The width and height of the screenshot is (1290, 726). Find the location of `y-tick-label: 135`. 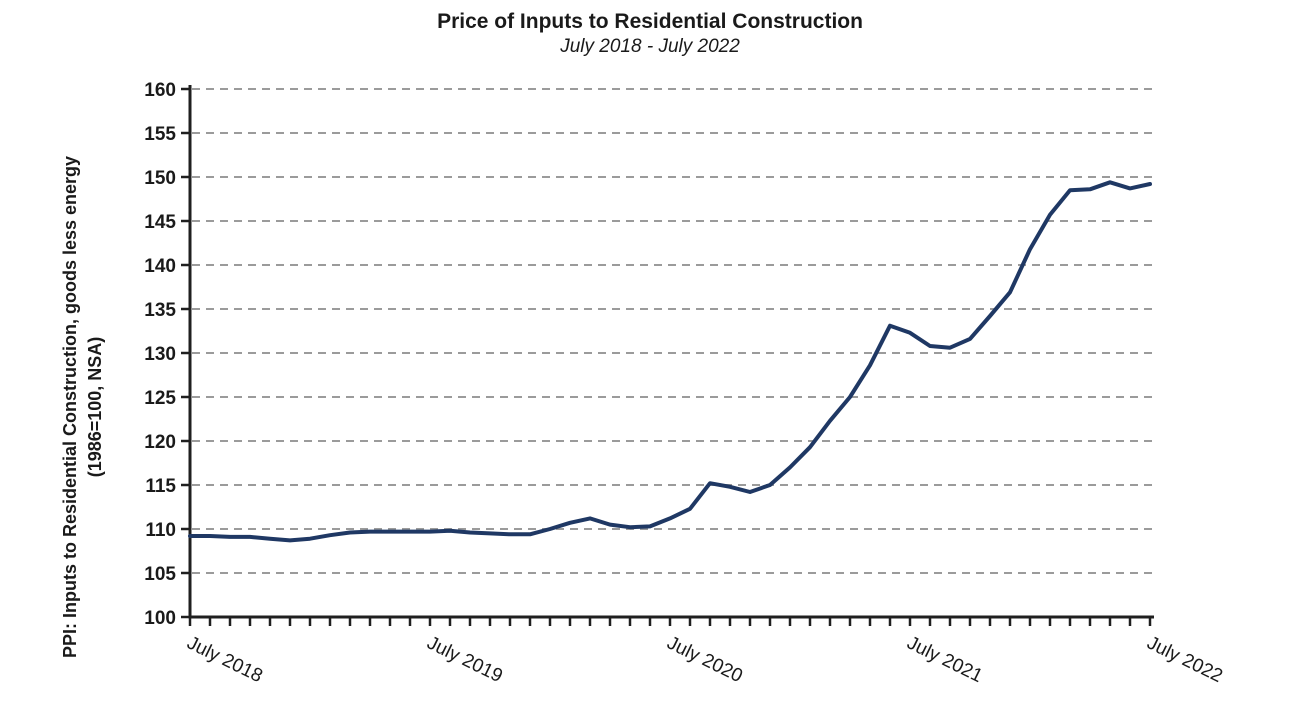

y-tick-label: 135 is located at coordinates (160, 310).